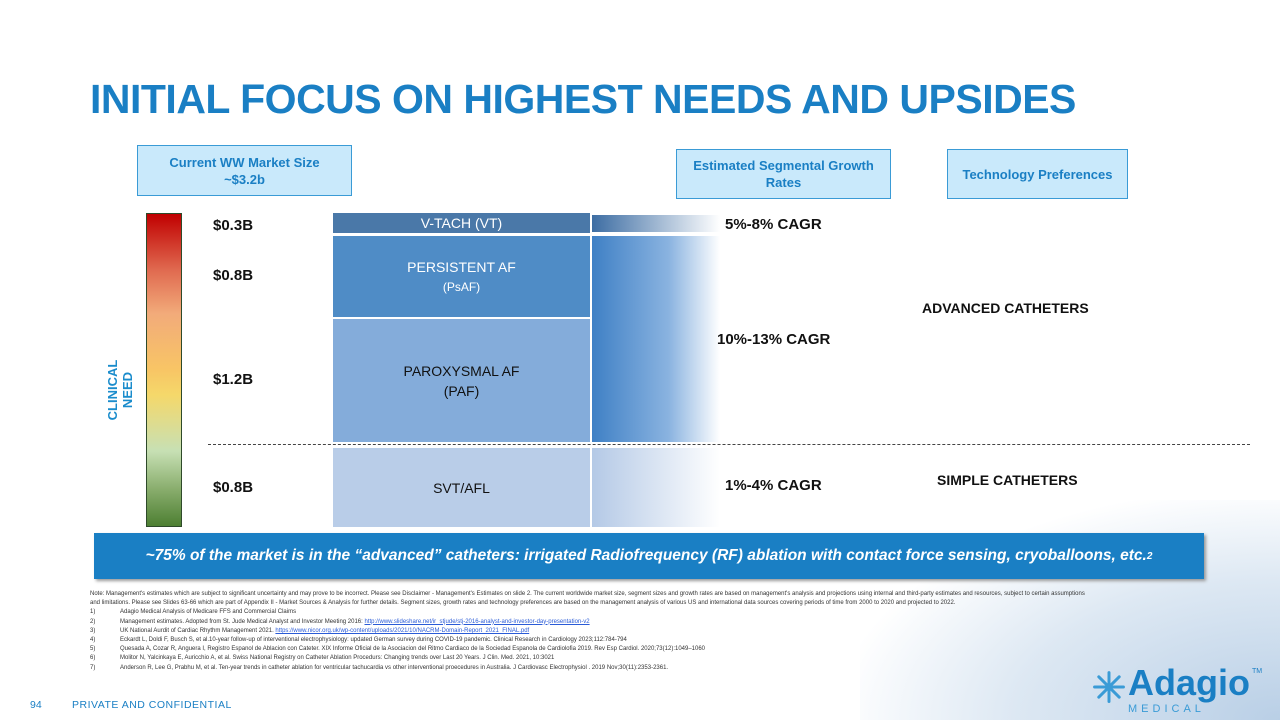 This screenshot has height=720, width=1280. I want to click on segment-svt-label: SVT/AFL, so click(461, 487).